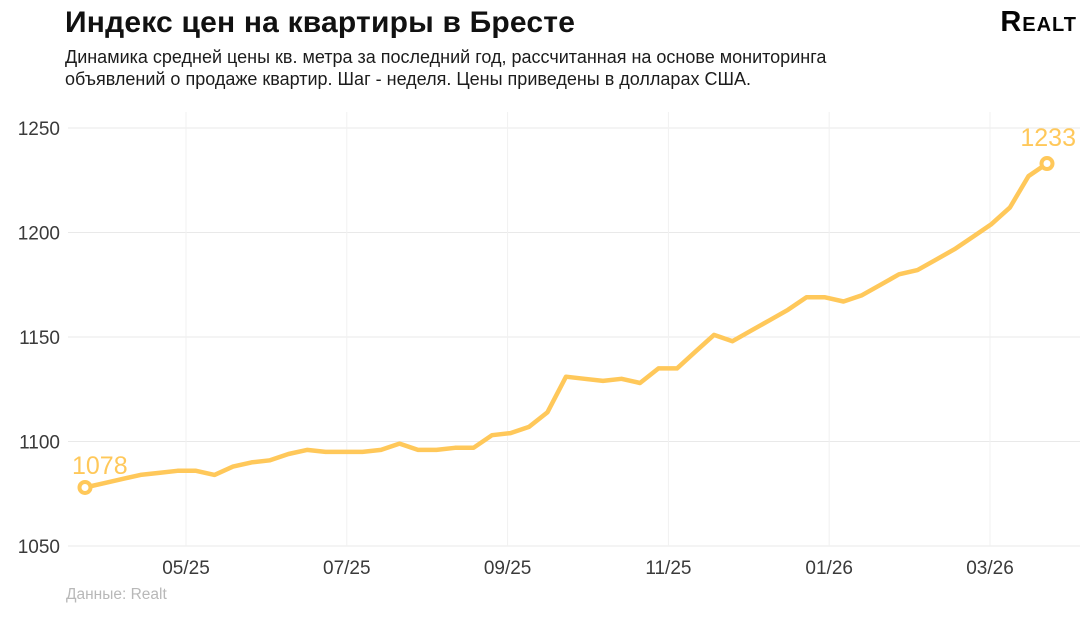 This screenshot has height=617, width=1080. I want to click on y-axis-tick-label: 1100, so click(39, 443).